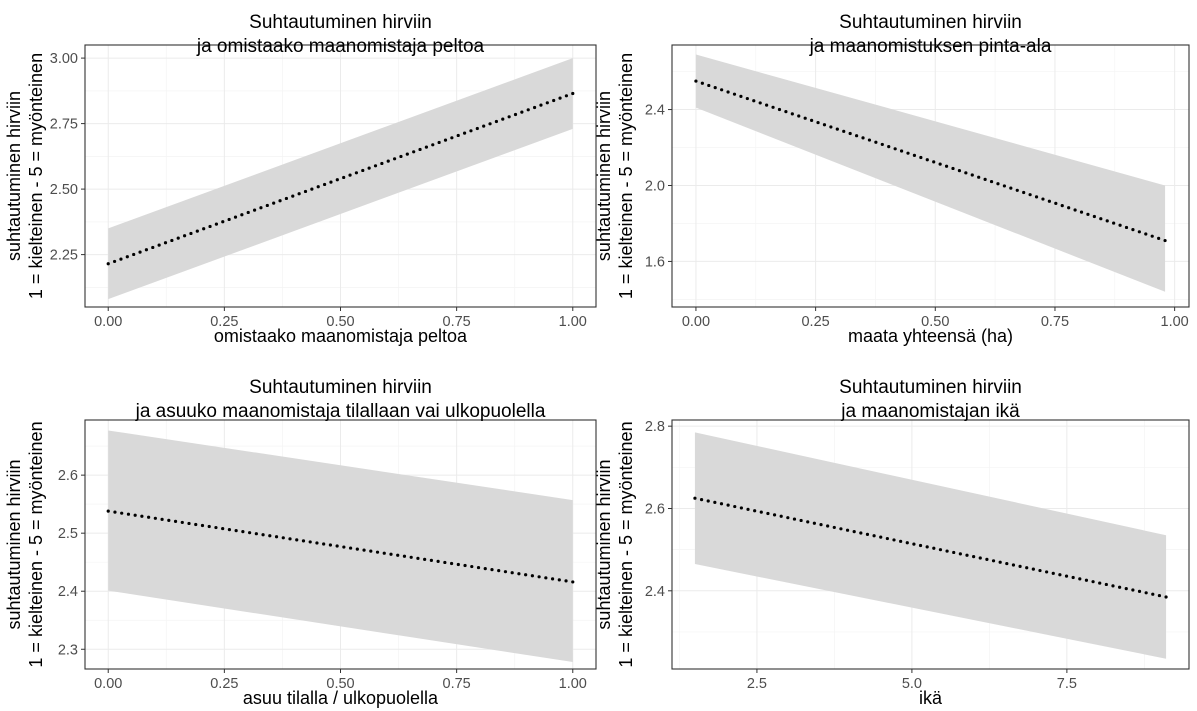 The image size is (1197, 711). Describe the element at coordinates (1067, 684) in the screenshot. I see `x-tick-label: 7.5` at that location.